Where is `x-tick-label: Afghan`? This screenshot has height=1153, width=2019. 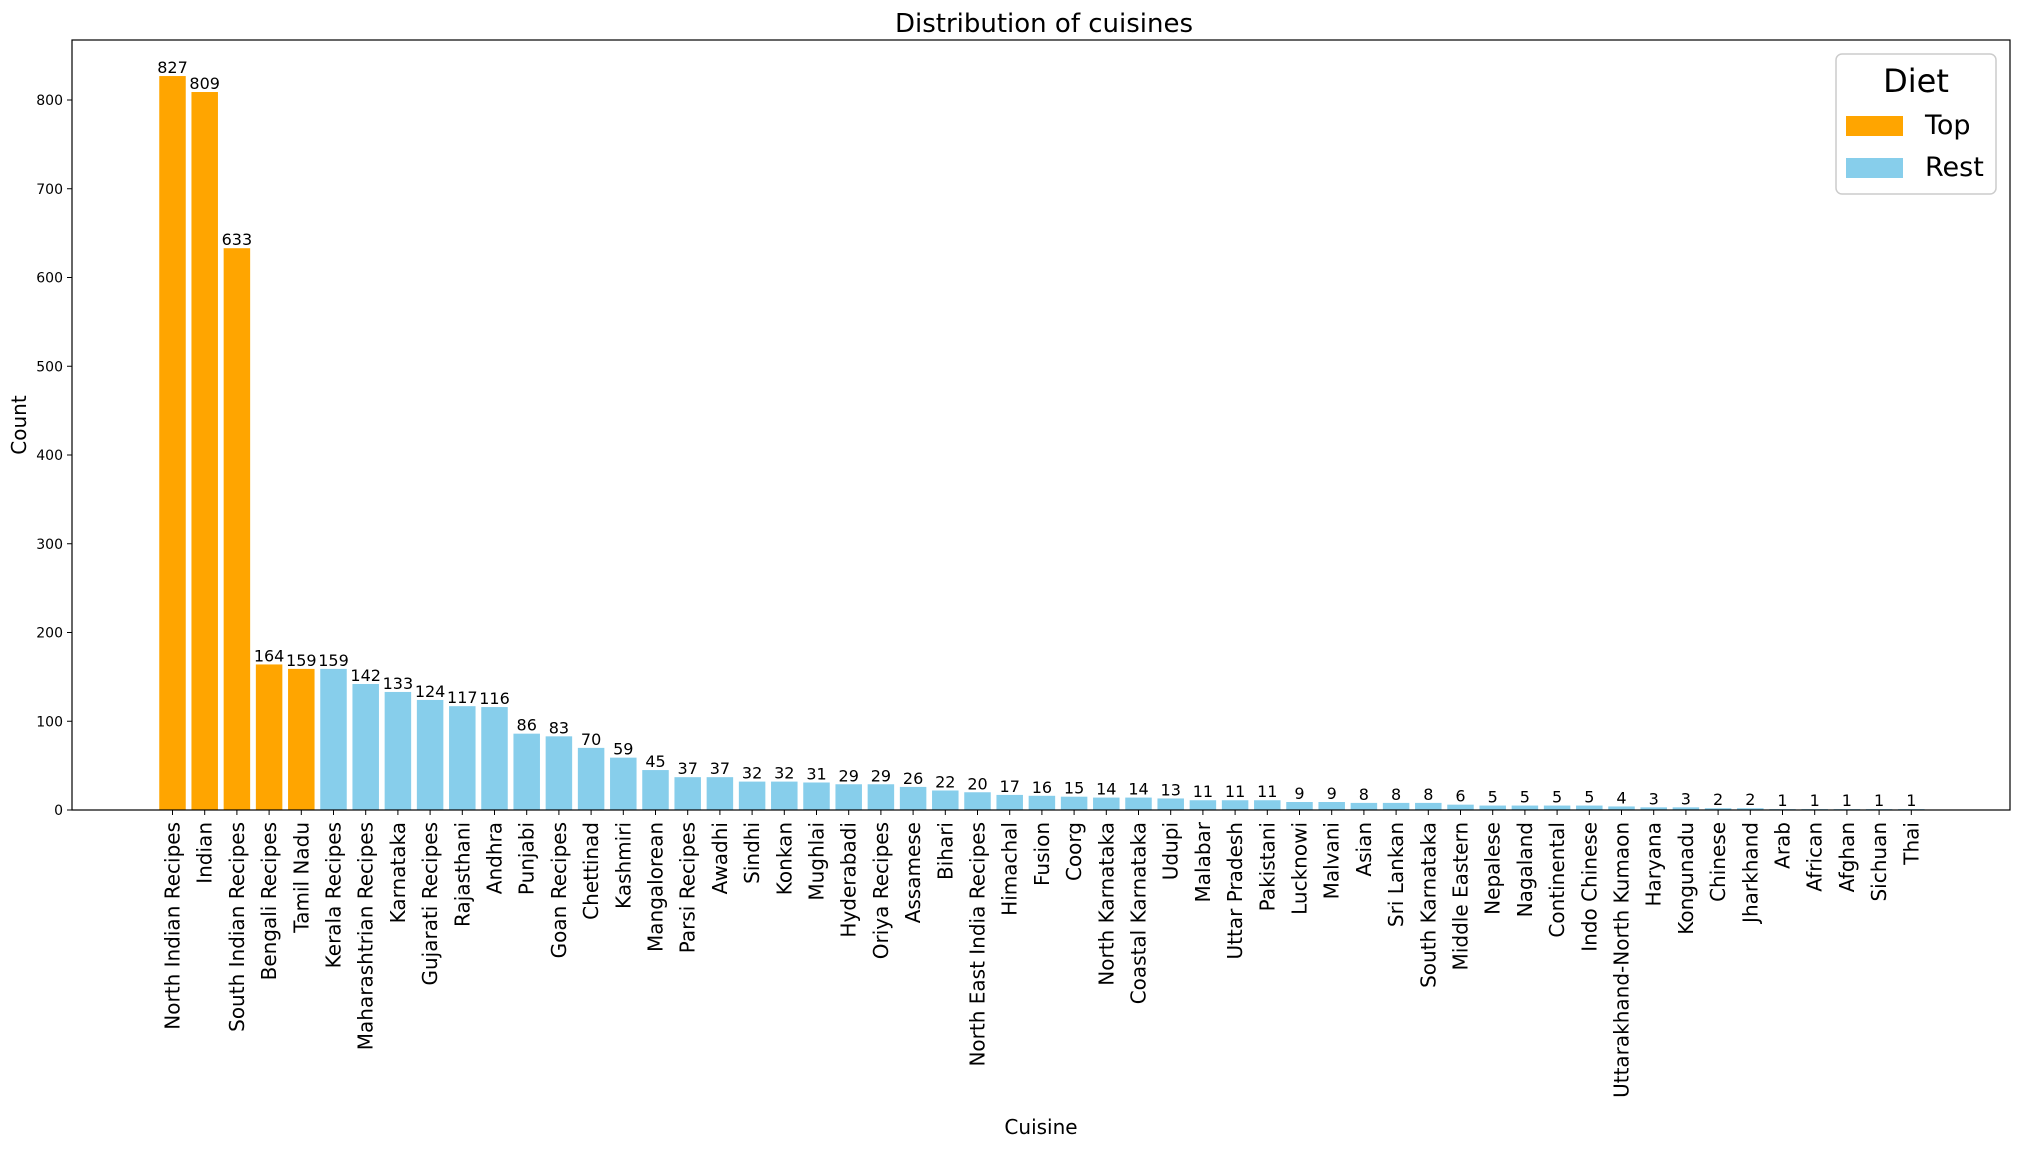
x-tick-label: Afghan is located at coordinates (1847, 857).